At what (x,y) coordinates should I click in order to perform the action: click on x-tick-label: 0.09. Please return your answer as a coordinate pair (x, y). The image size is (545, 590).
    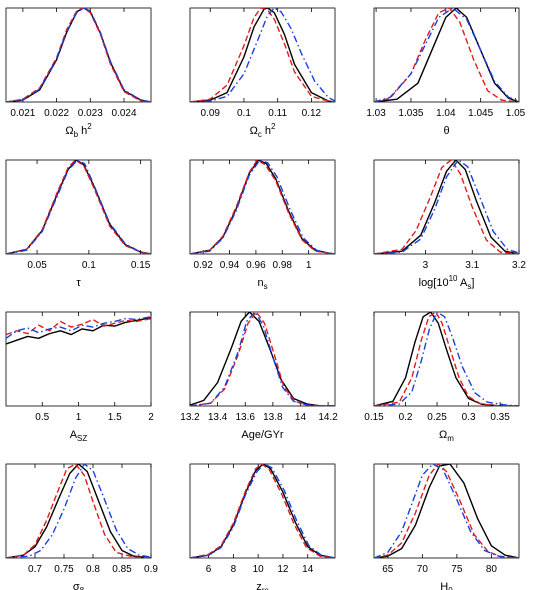
    Looking at the image, I should click on (210, 113).